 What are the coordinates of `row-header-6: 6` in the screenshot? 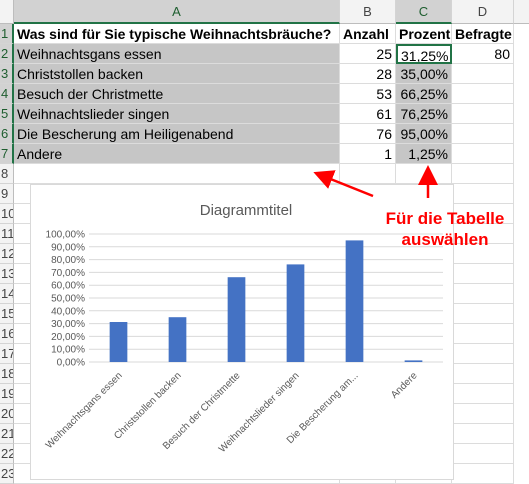 It's located at (7, 134).